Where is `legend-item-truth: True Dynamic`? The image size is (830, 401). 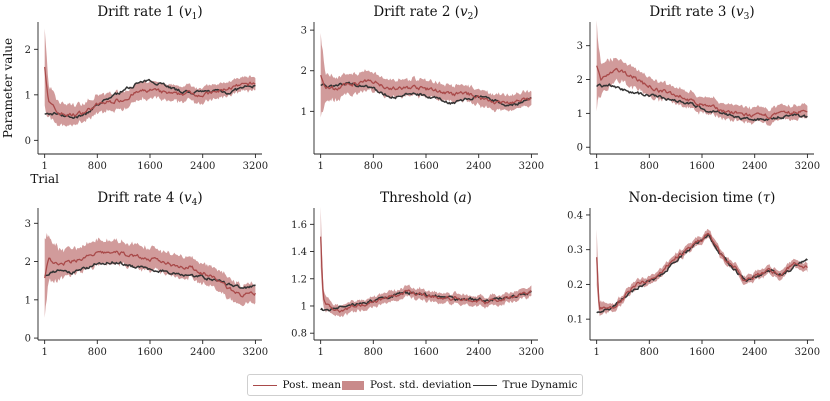 legend-item-truth: True Dynamic is located at coordinates (525, 385).